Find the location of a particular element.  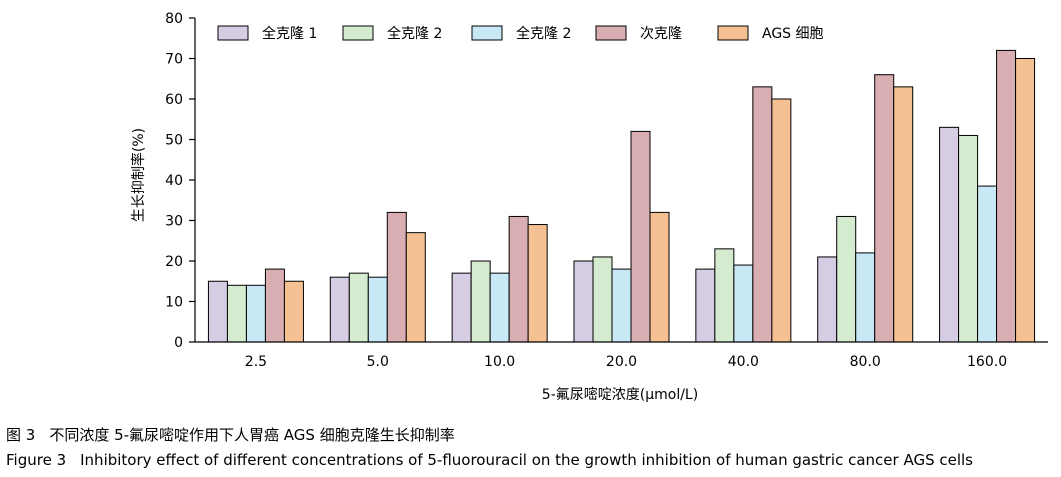

legend-label: 次克隆 is located at coordinates (661, 34).